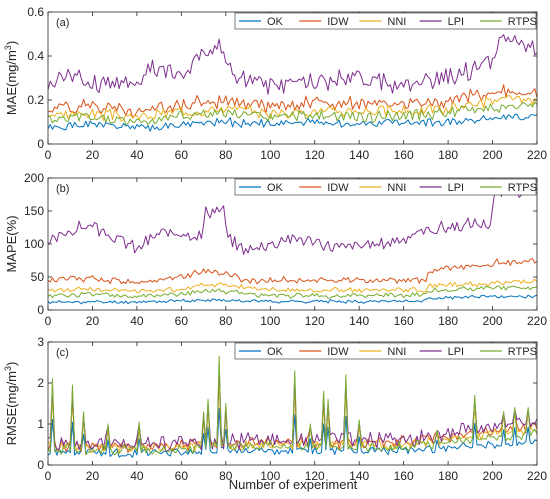 The width and height of the screenshot is (550, 499). What do you see at coordinates (11, 78) in the screenshot?
I see `y-axis-title: MAE(mg/m3)` at bounding box center [11, 78].